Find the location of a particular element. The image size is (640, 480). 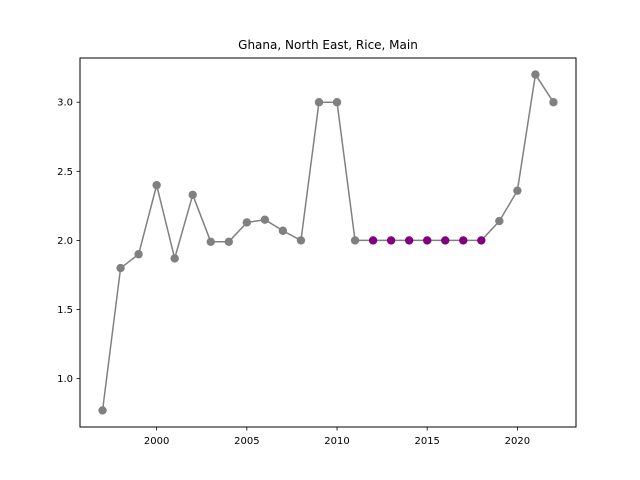

x-axis: 2000 2005 2010 2015 2020 is located at coordinates (337, 437).